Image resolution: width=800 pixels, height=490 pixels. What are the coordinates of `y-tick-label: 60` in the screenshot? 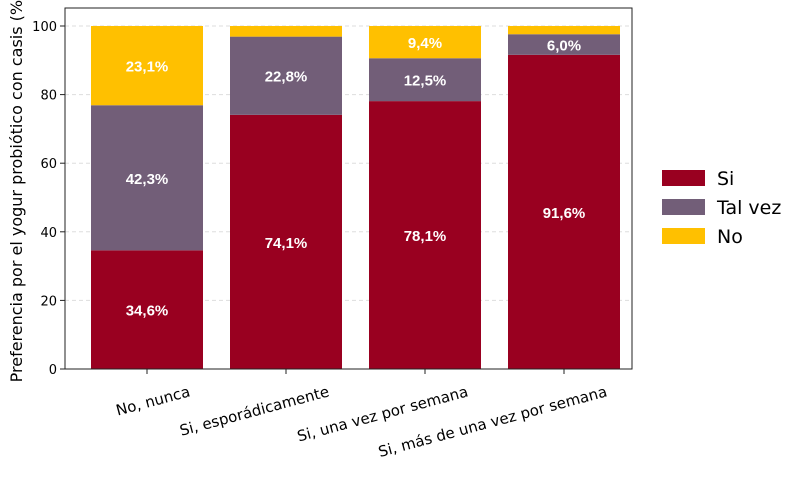 It's located at (48, 164).